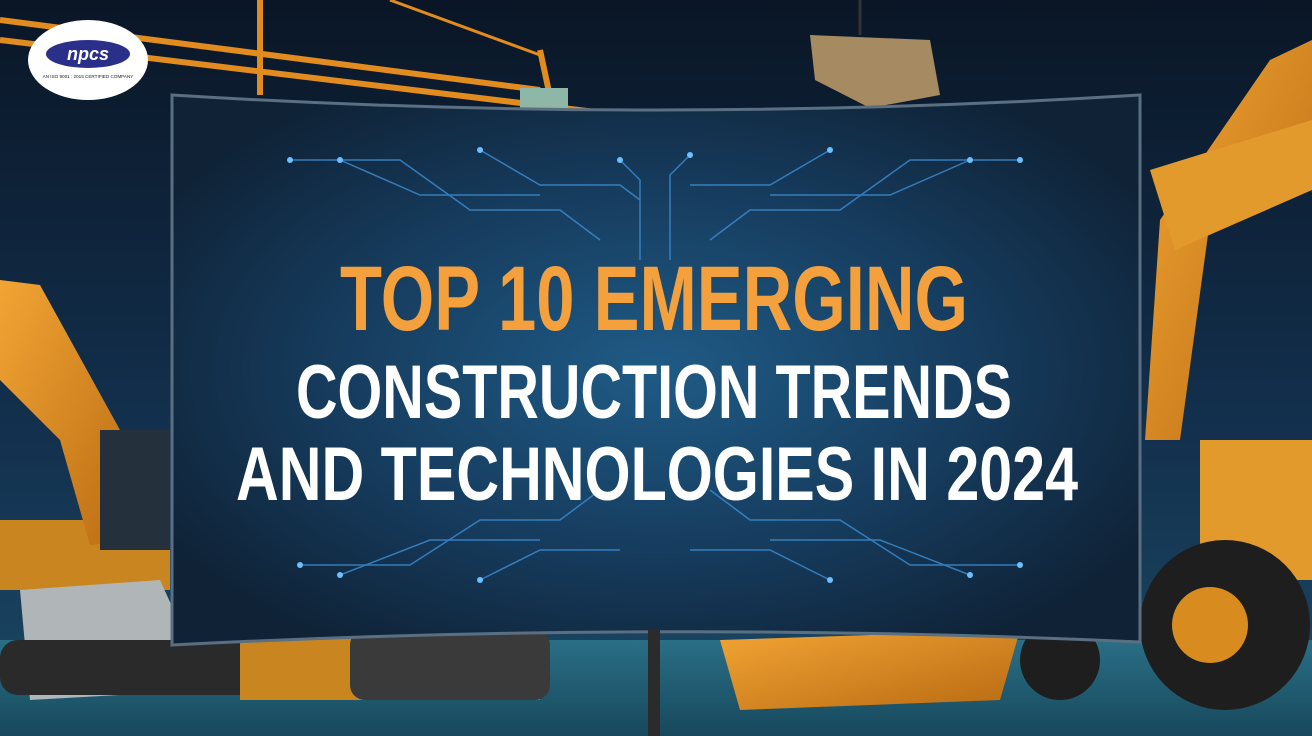 This screenshot has height=736, width=1312. Describe the element at coordinates (88, 76) in the screenshot. I see `logo-tagline: AN ISO 9001 : 2015 CERTIFIED COMPANY` at that location.